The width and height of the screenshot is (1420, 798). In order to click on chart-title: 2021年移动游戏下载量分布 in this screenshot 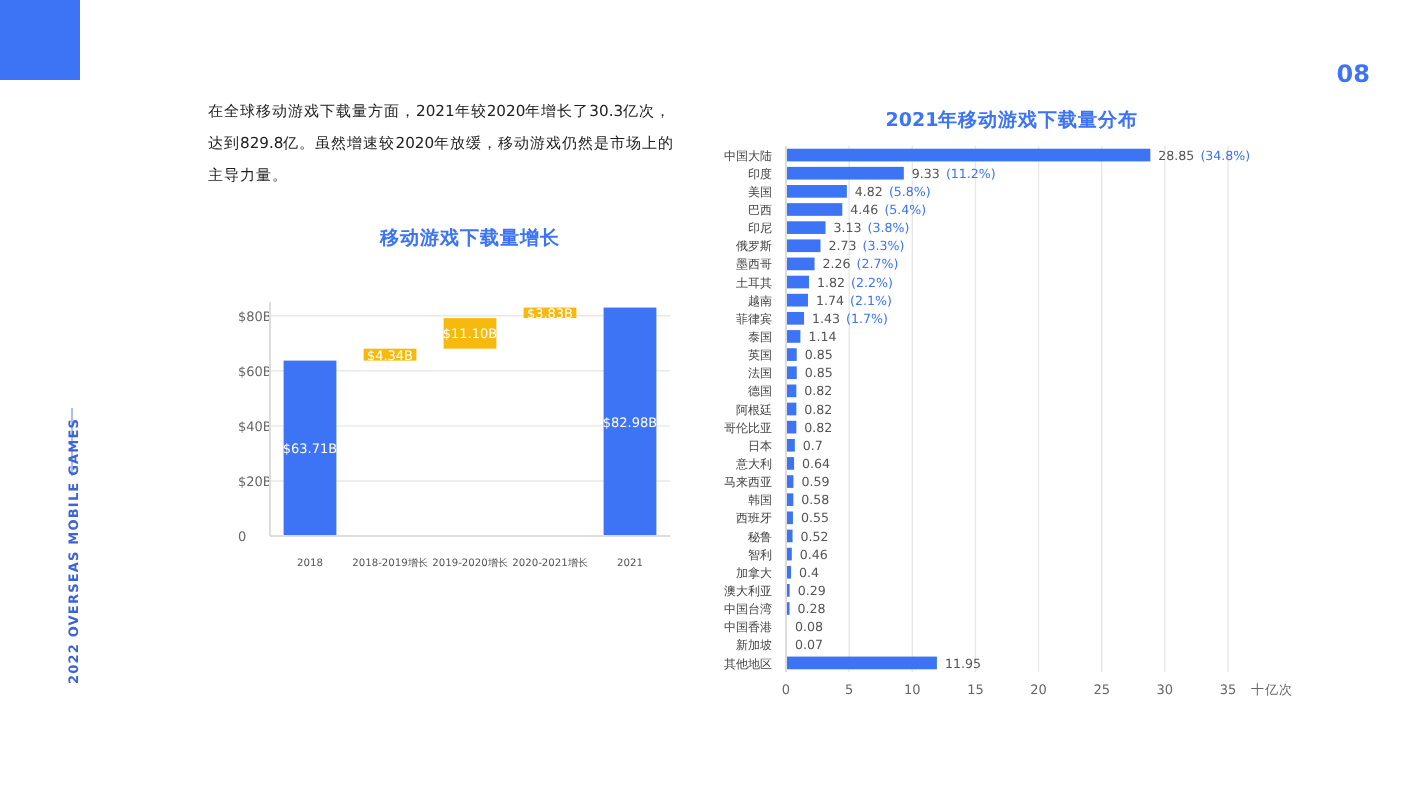, I will do `click(1012, 120)`.